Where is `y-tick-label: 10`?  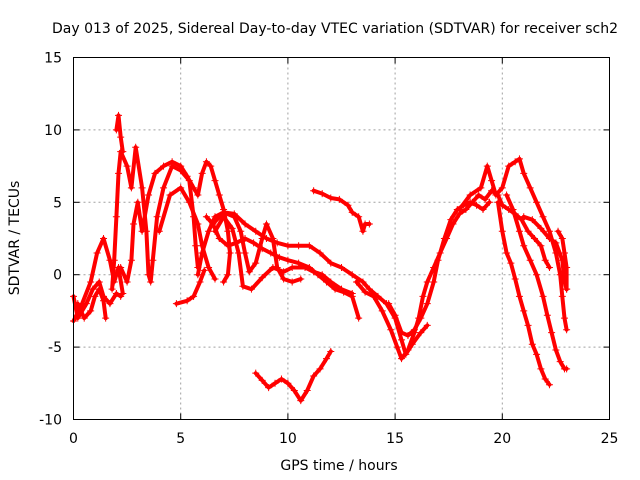 y-tick-label: 10 is located at coordinates (53, 131).